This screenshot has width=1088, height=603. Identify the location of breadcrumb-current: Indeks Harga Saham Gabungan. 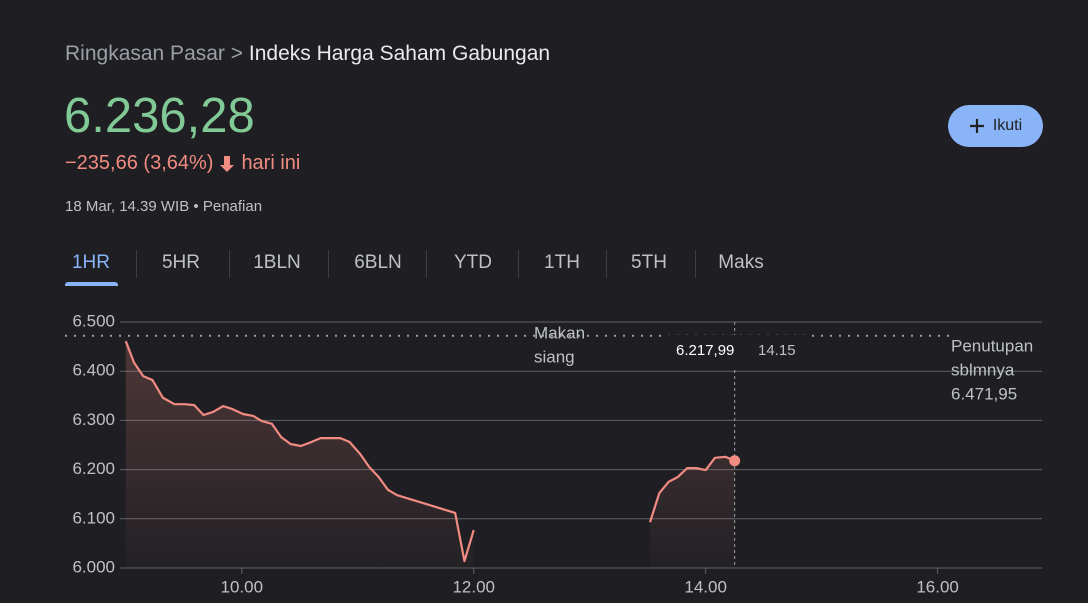
(399, 53).